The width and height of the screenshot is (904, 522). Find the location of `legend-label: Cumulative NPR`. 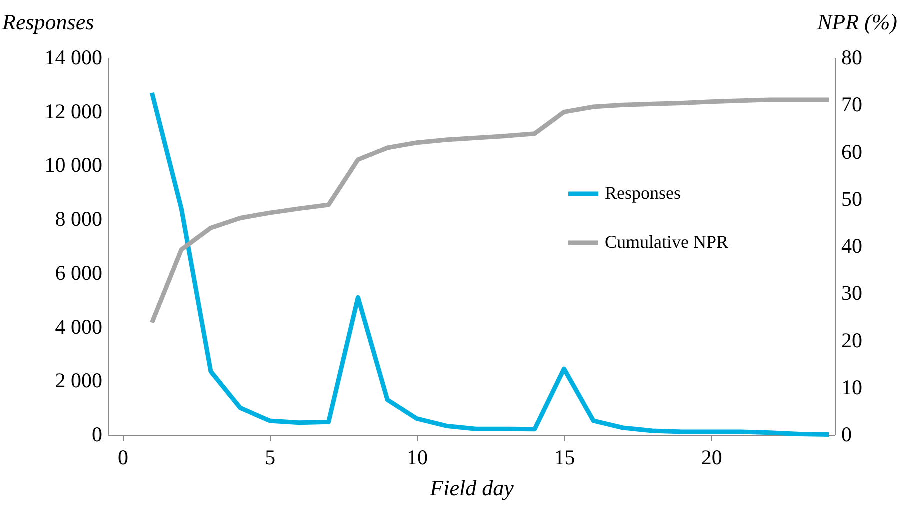

legend-label: Cumulative NPR is located at coordinates (667, 242).